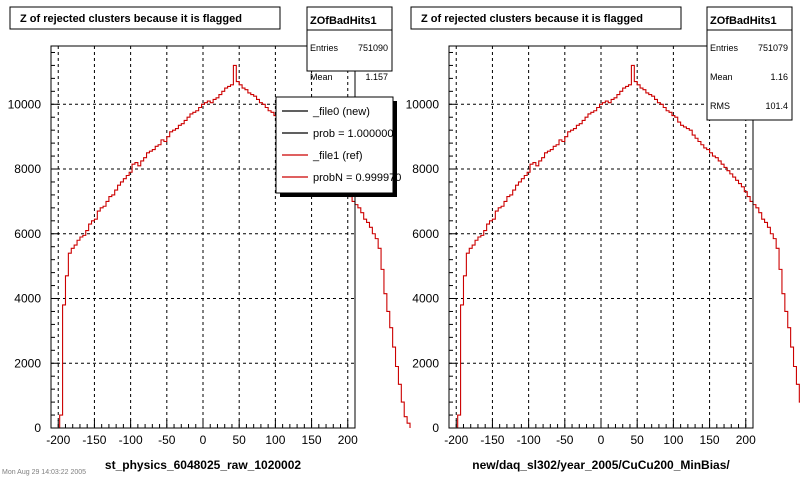 Image resolution: width=800 pixels, height=480 pixels. I want to click on legend-entry-label: _file1 (ref), so click(337, 156).